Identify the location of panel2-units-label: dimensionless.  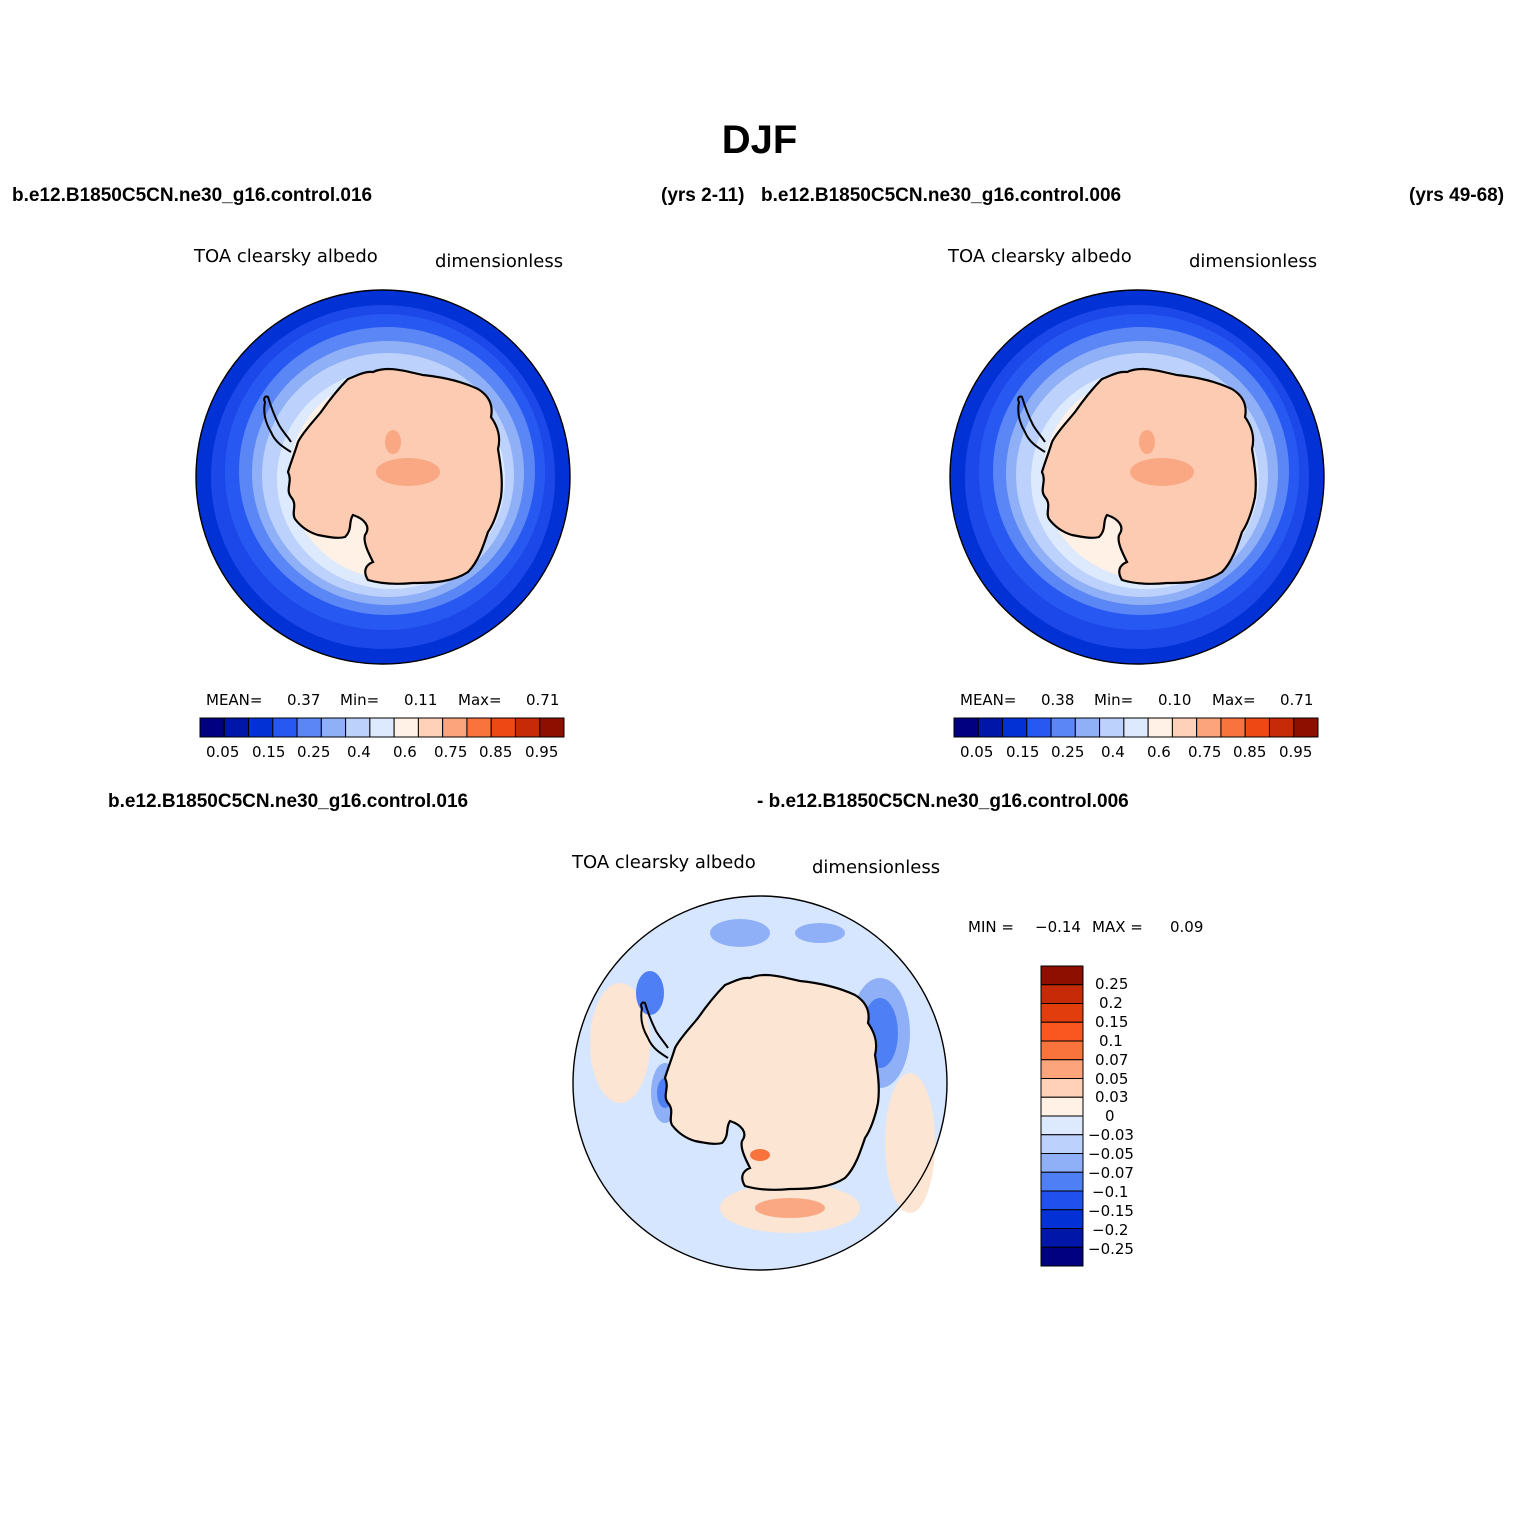
(1253, 261).